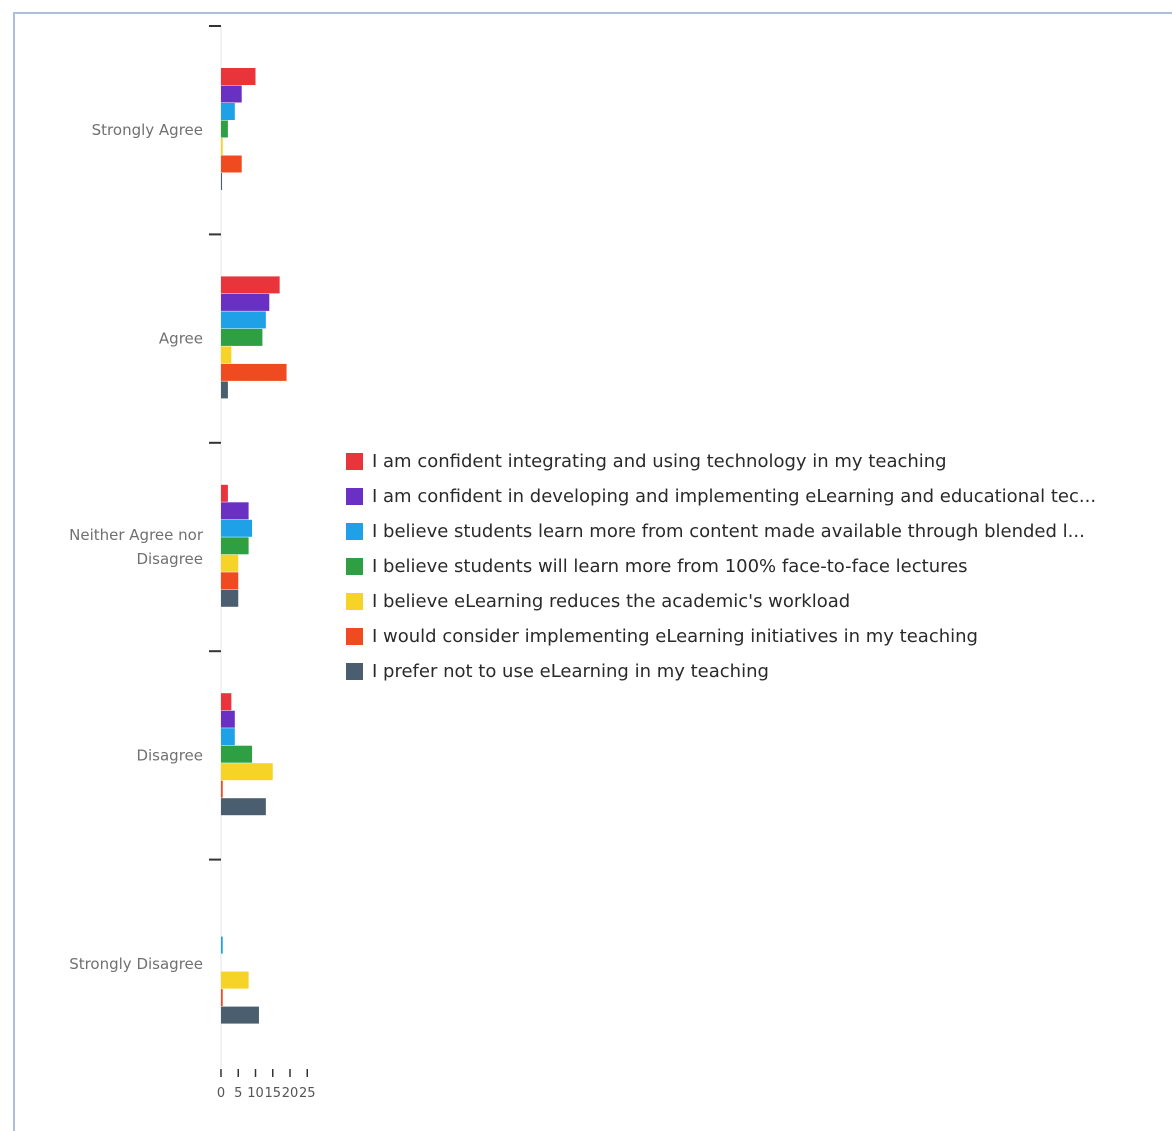  What do you see at coordinates (290, 1093) in the screenshot?
I see `x-tick-label: 20` at bounding box center [290, 1093].